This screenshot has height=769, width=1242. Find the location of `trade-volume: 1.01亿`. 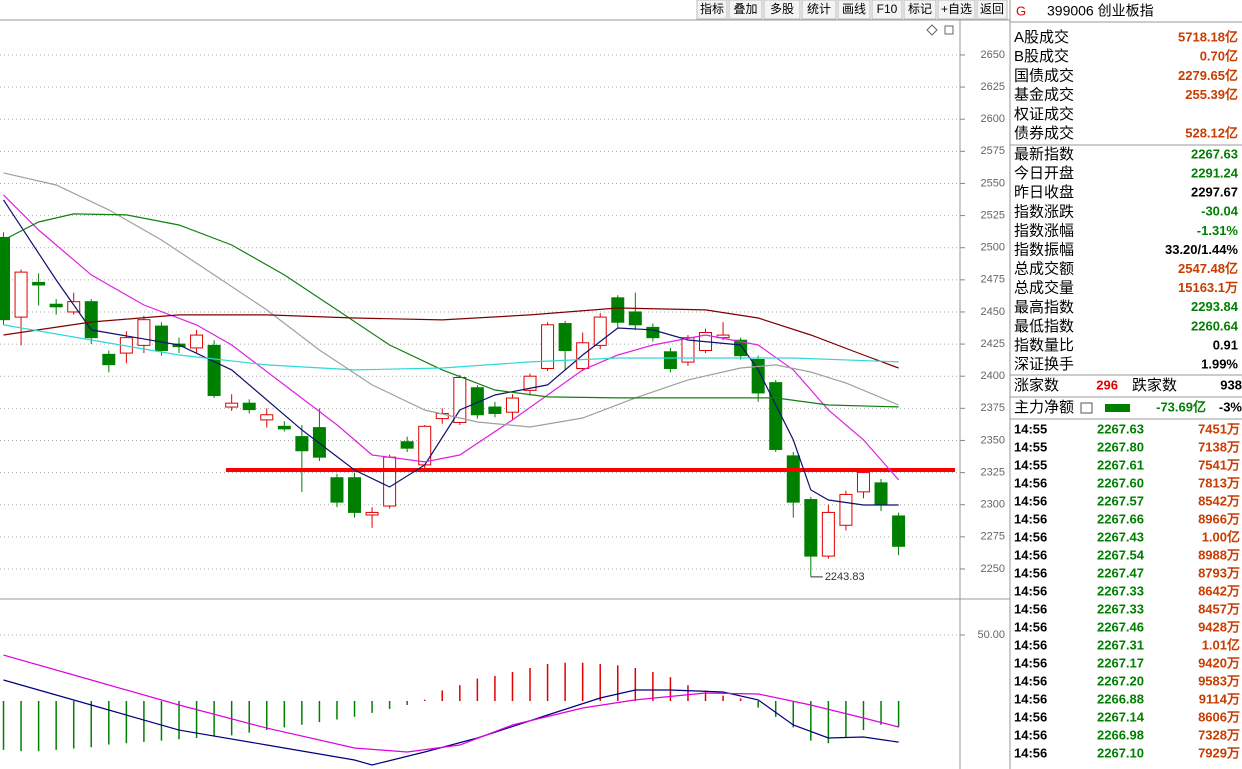

trade-volume: 1.01亿 is located at coordinates (1221, 644).